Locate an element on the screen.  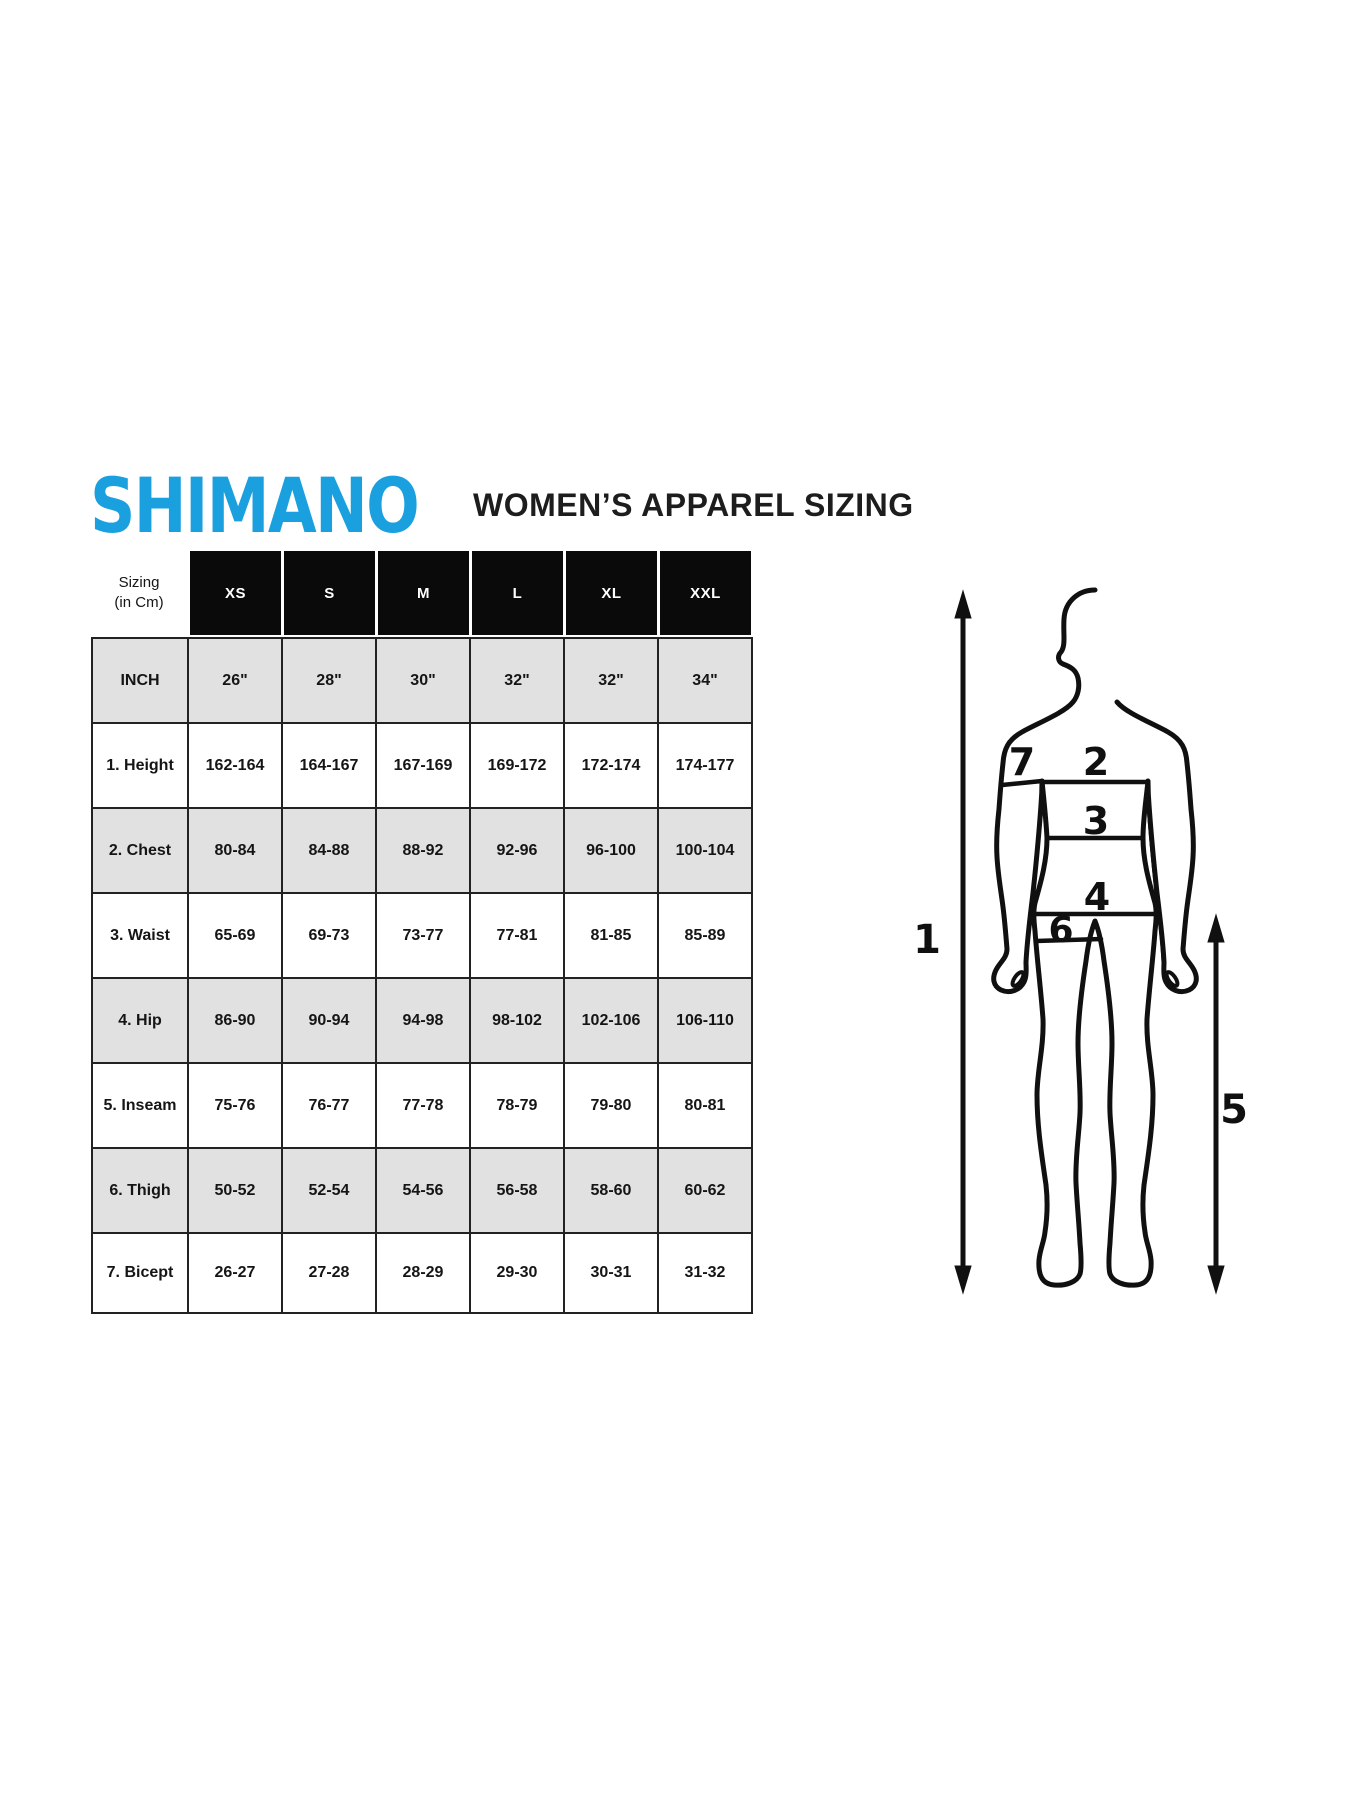
size-value-xxl: 100-104 is located at coordinates (706, 851).